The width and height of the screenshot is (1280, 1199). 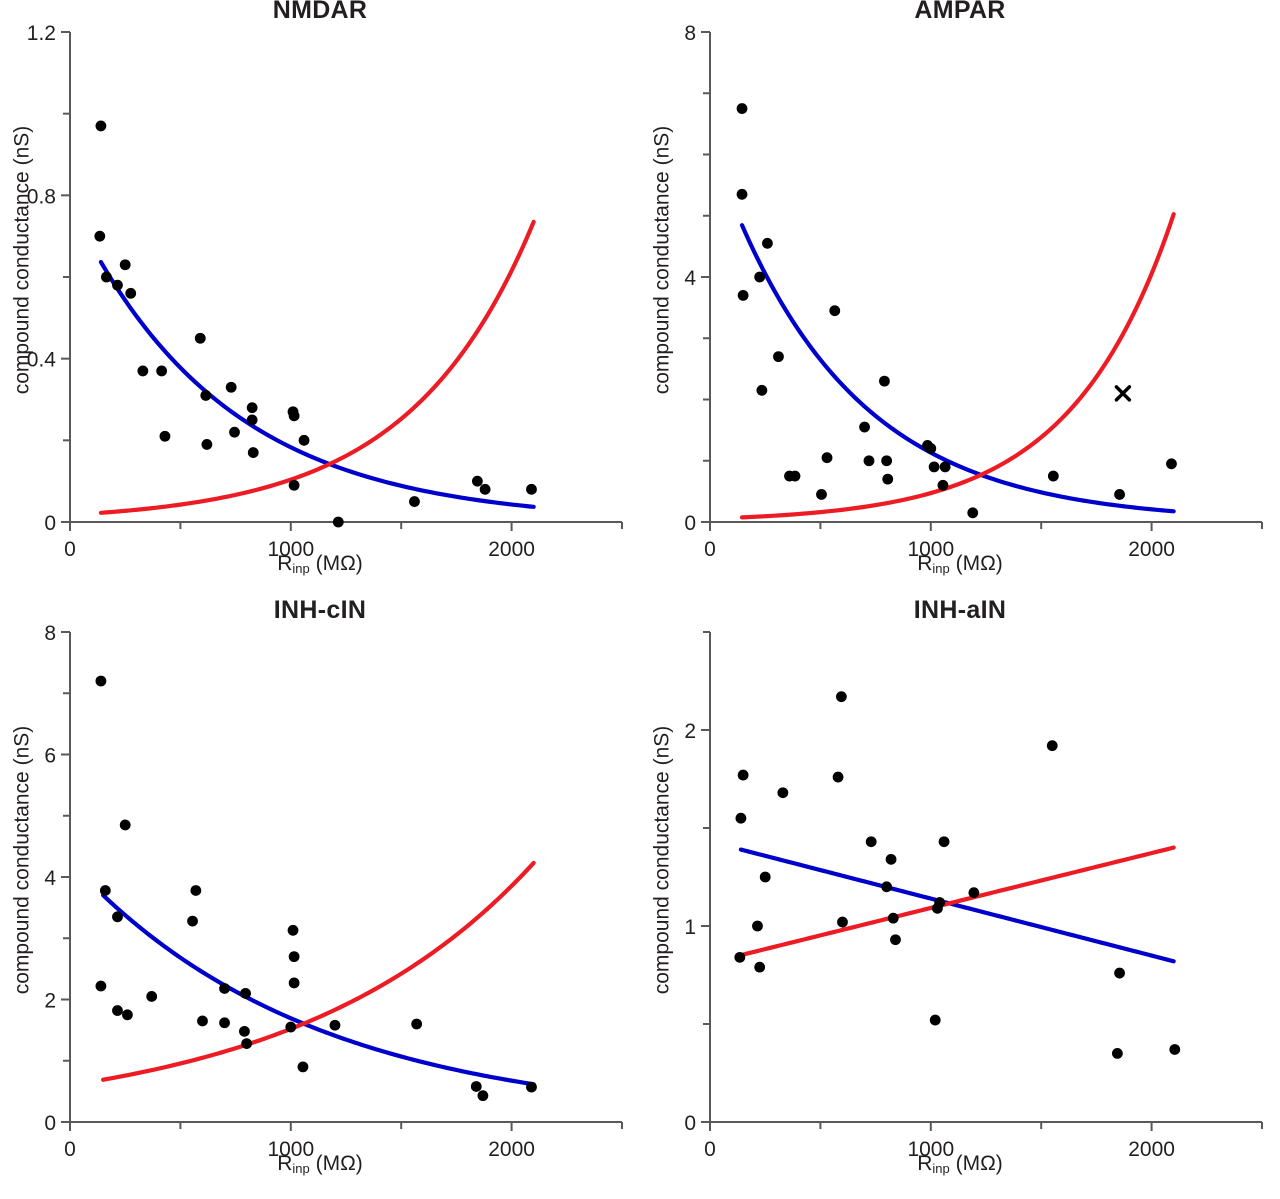 I want to click on svg-text: 0.8, so click(x=41, y=196).